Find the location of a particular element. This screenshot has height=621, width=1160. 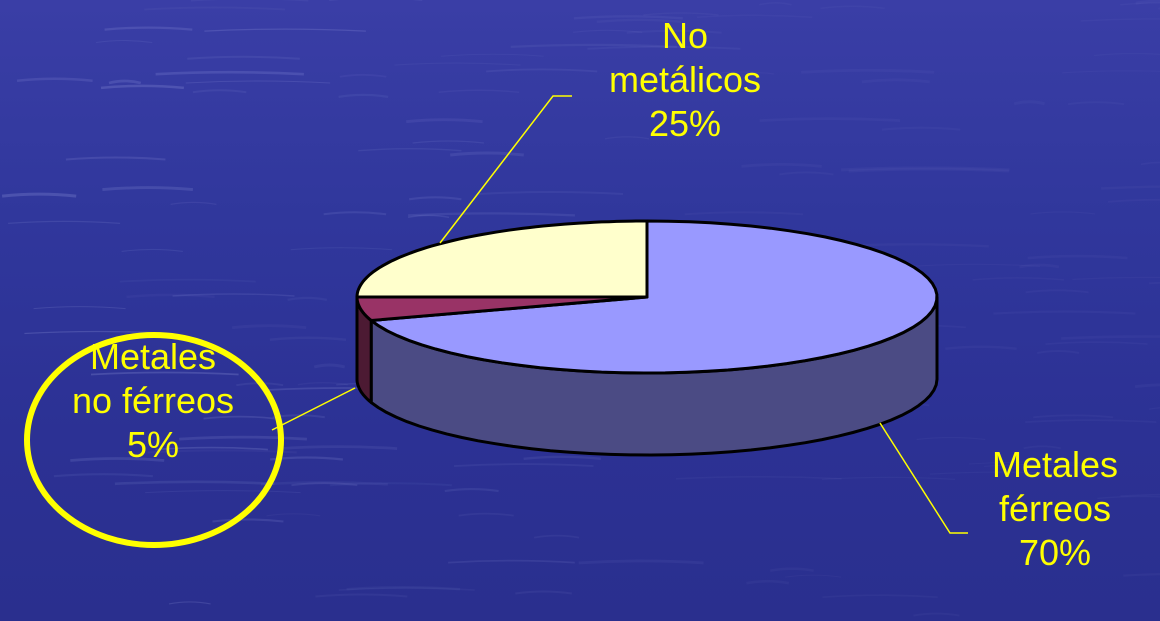

label-line: Metales is located at coordinates (1055, 464).